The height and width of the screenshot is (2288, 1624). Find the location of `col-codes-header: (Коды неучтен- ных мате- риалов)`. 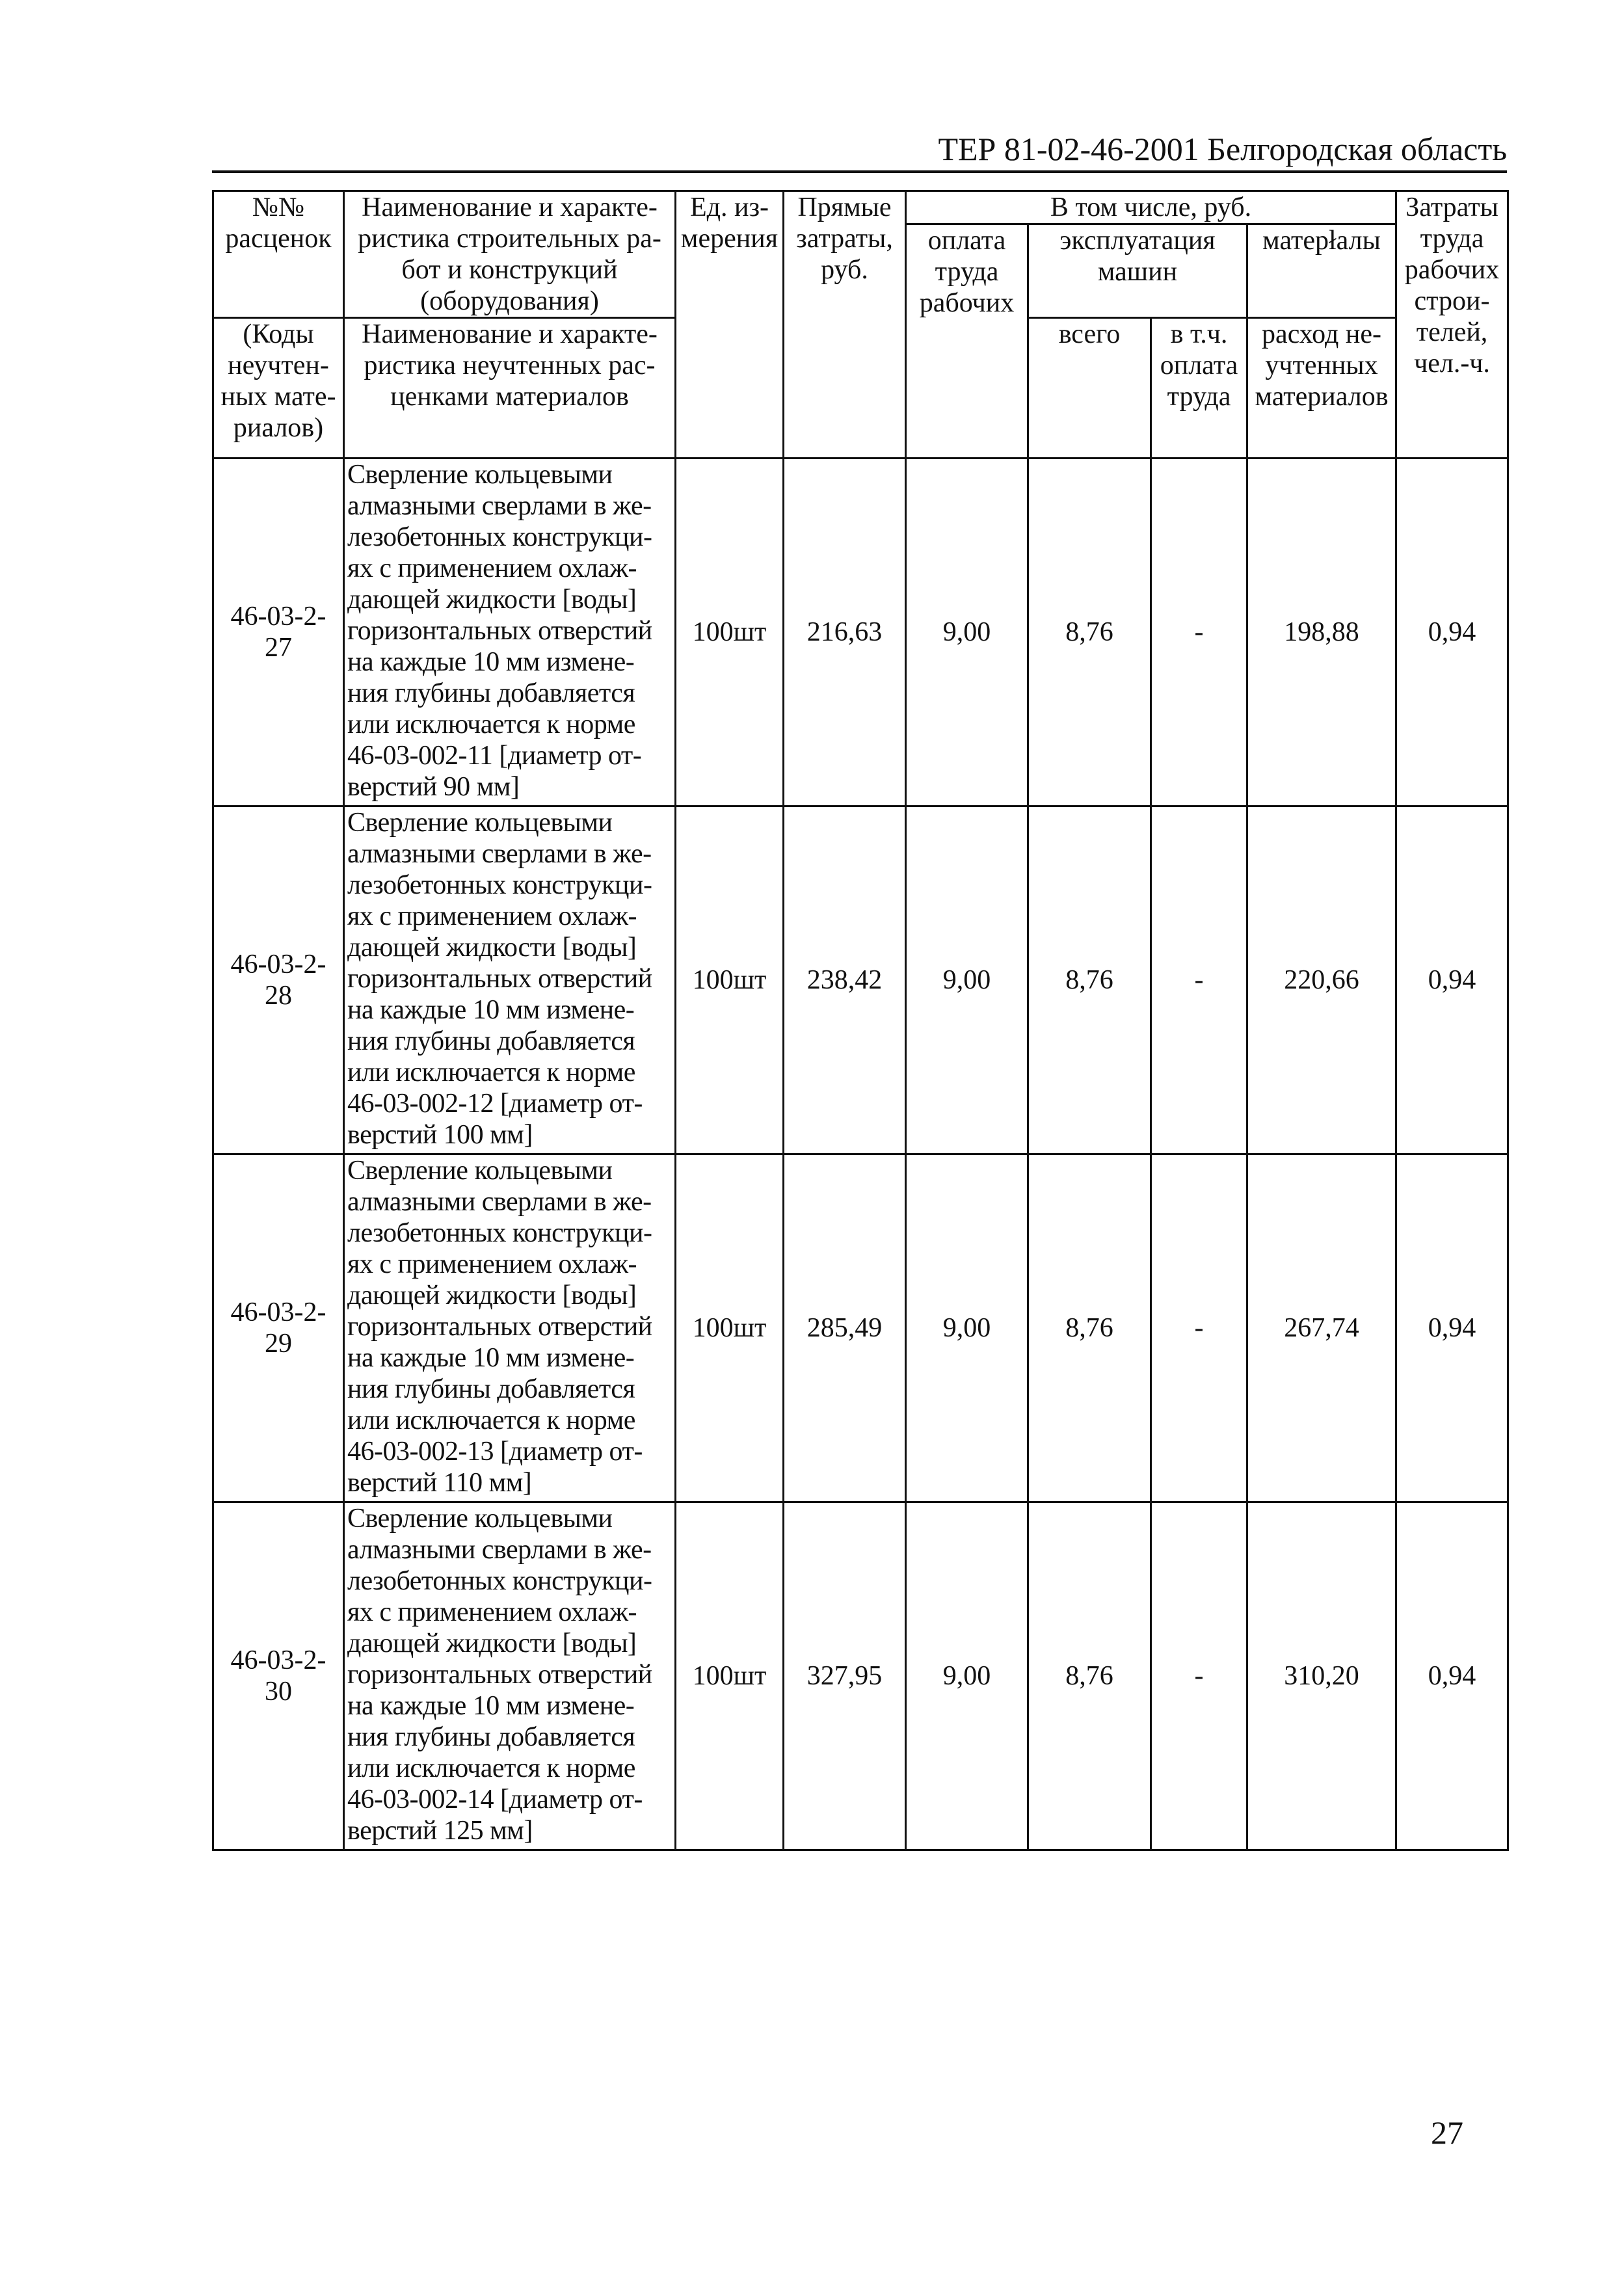

col-codes-header: (Коды неучтен- ных мате- риалов) is located at coordinates (278, 388).